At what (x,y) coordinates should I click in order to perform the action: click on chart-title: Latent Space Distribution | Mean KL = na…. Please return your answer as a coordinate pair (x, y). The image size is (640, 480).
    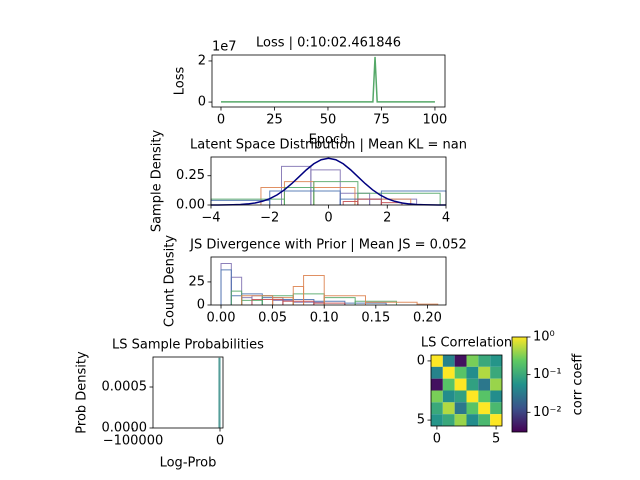
    Looking at the image, I should click on (328, 145).